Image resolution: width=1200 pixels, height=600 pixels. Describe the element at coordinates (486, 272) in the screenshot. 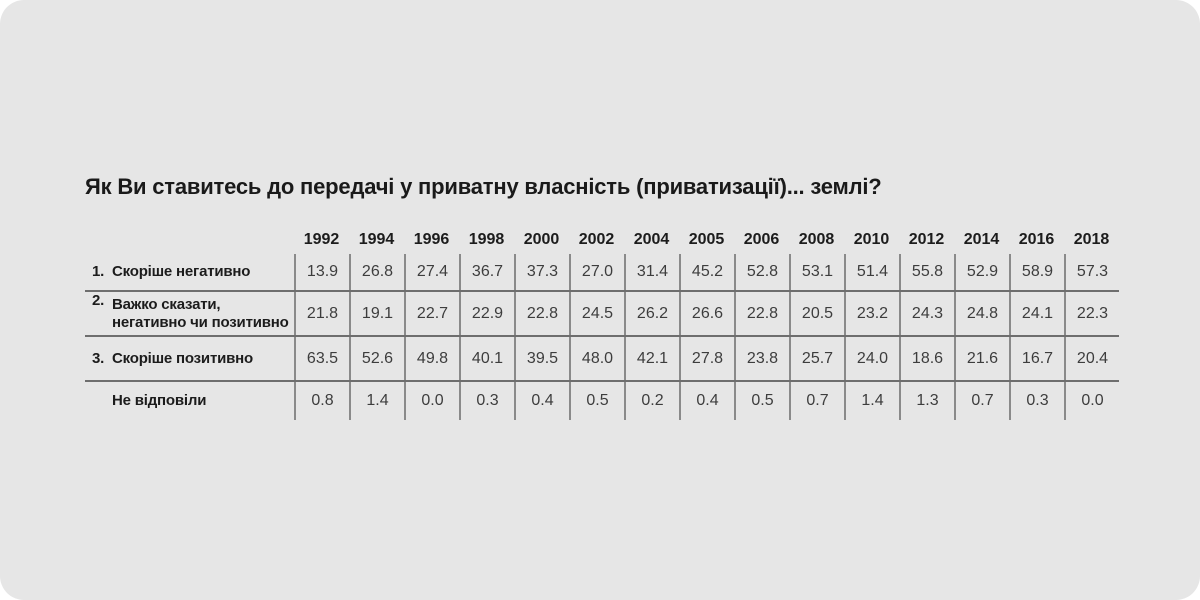

I see `data-value: 36.7` at that location.